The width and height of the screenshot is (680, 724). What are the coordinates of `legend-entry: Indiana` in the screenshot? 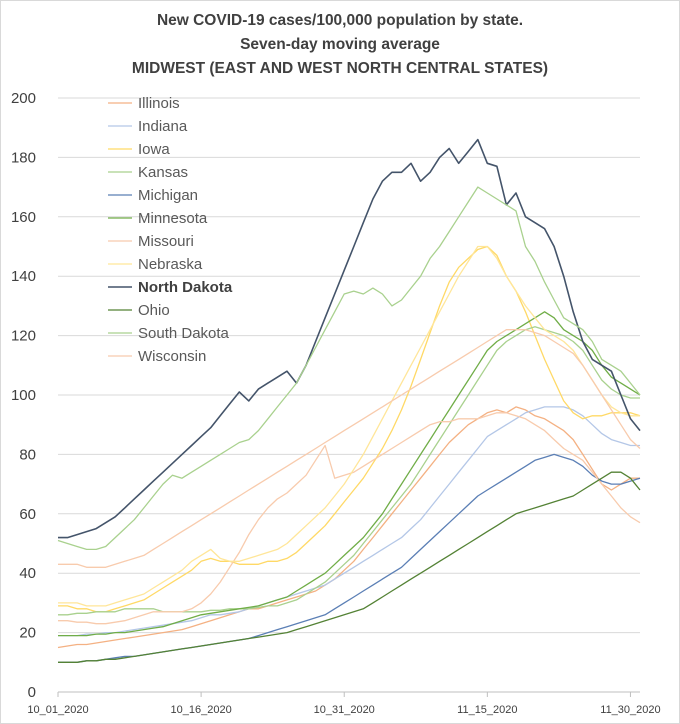 It's located at (163, 126).